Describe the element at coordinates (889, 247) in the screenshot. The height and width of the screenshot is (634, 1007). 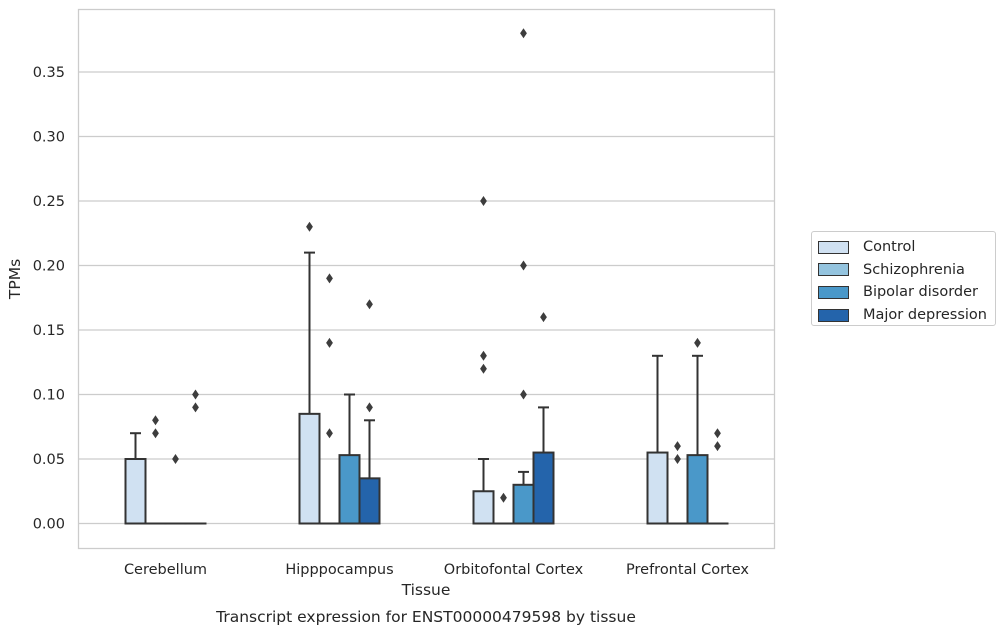
I see `legend-label: Control` at that location.